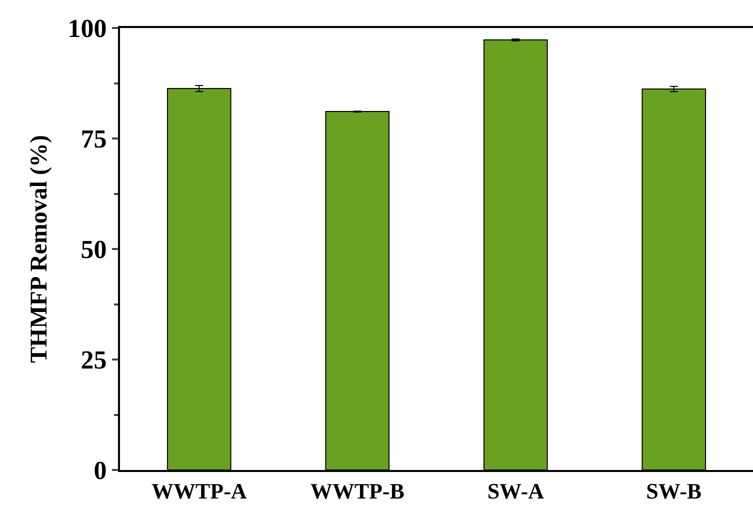 The height and width of the screenshot is (510, 753). I want to click on y-tick-label: 25, so click(93, 360).